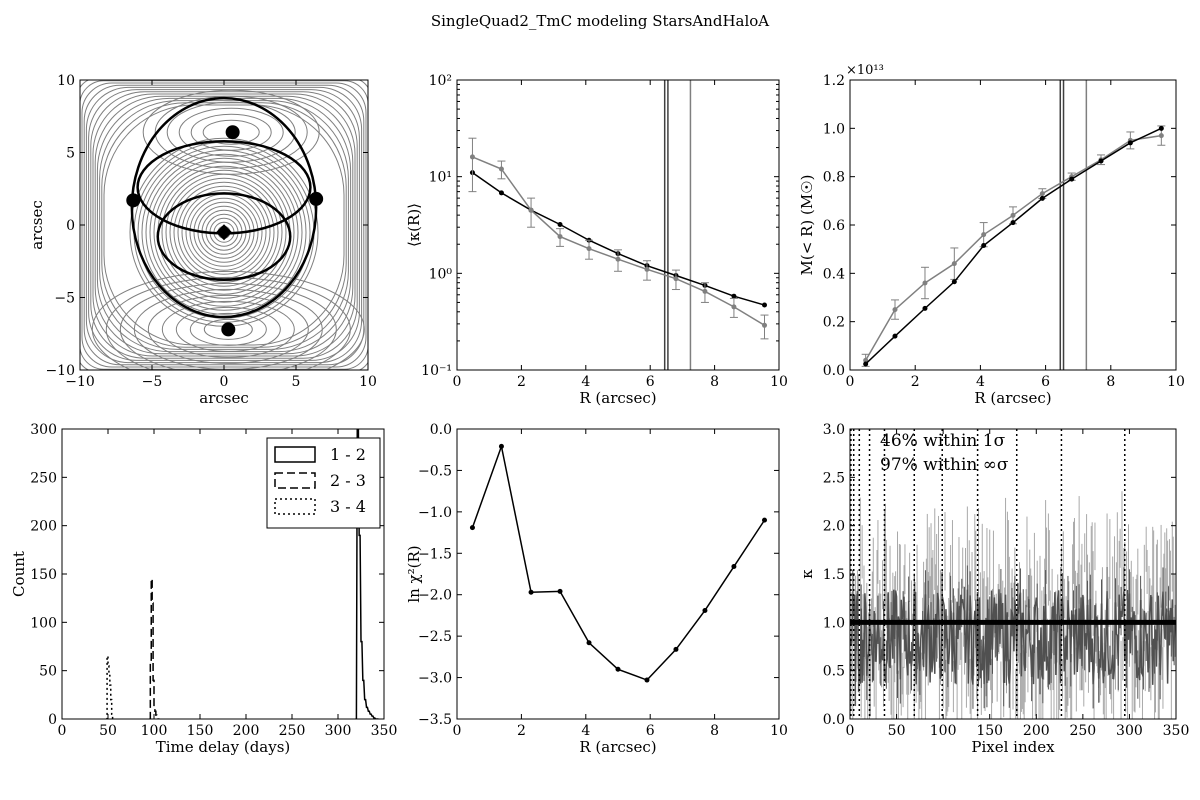 The width and height of the screenshot is (1200, 800). What do you see at coordinates (435, 720) in the screenshot?
I see `y-tick-label: −3.5` at bounding box center [435, 720].